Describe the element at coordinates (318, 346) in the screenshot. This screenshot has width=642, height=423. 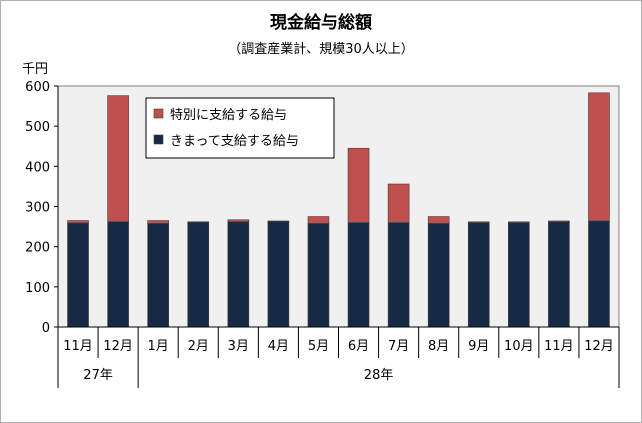
I see `x-tick-label: 5月` at that location.